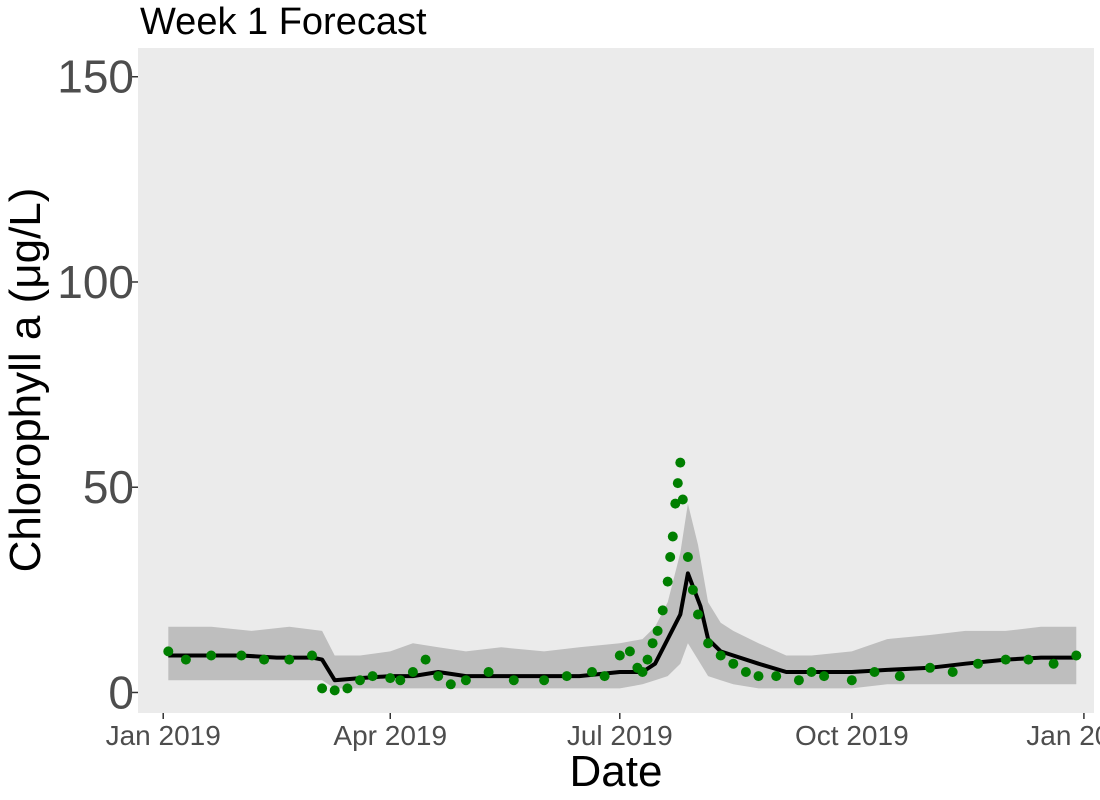 The image size is (1100, 800). What do you see at coordinates (852, 735) in the screenshot?
I see `x-tick-label: Oct 2019` at bounding box center [852, 735].